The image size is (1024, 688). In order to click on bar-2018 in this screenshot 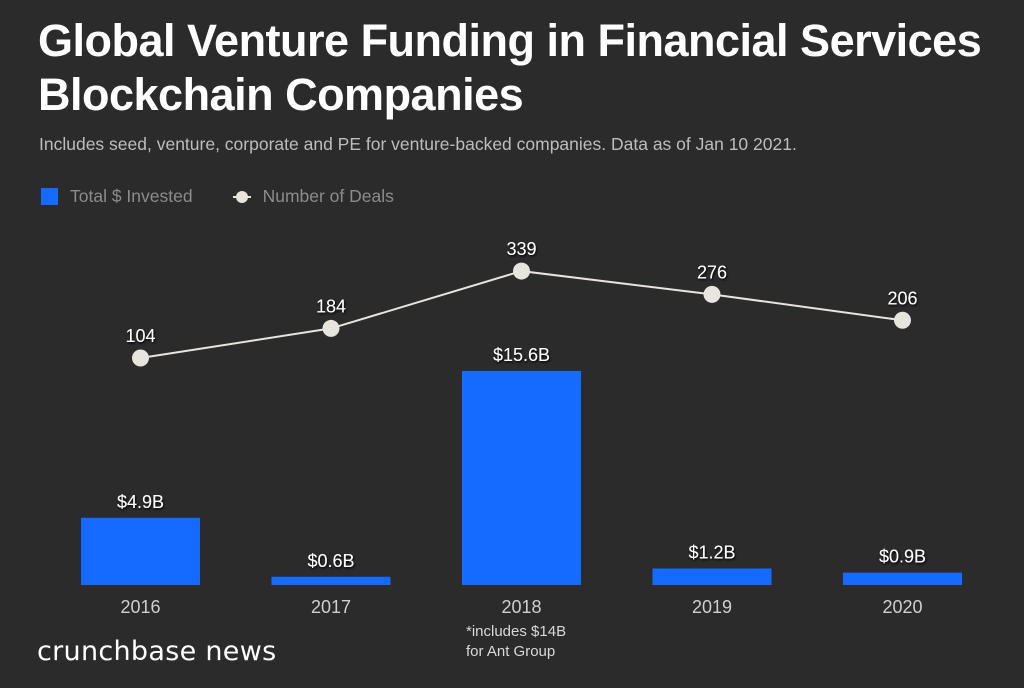, I will do `click(521, 477)`.